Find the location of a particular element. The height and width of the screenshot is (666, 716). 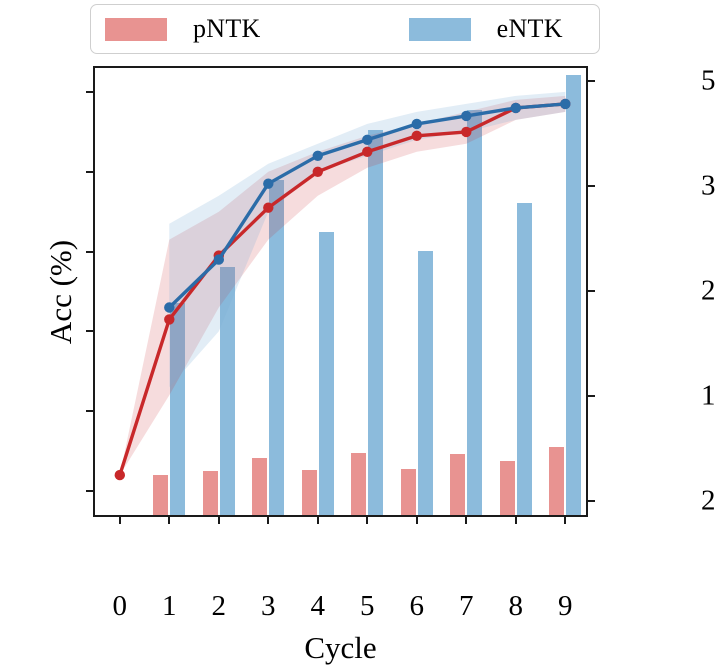

y-right-tick-label-14: 14min is located at coordinates (708, 395).